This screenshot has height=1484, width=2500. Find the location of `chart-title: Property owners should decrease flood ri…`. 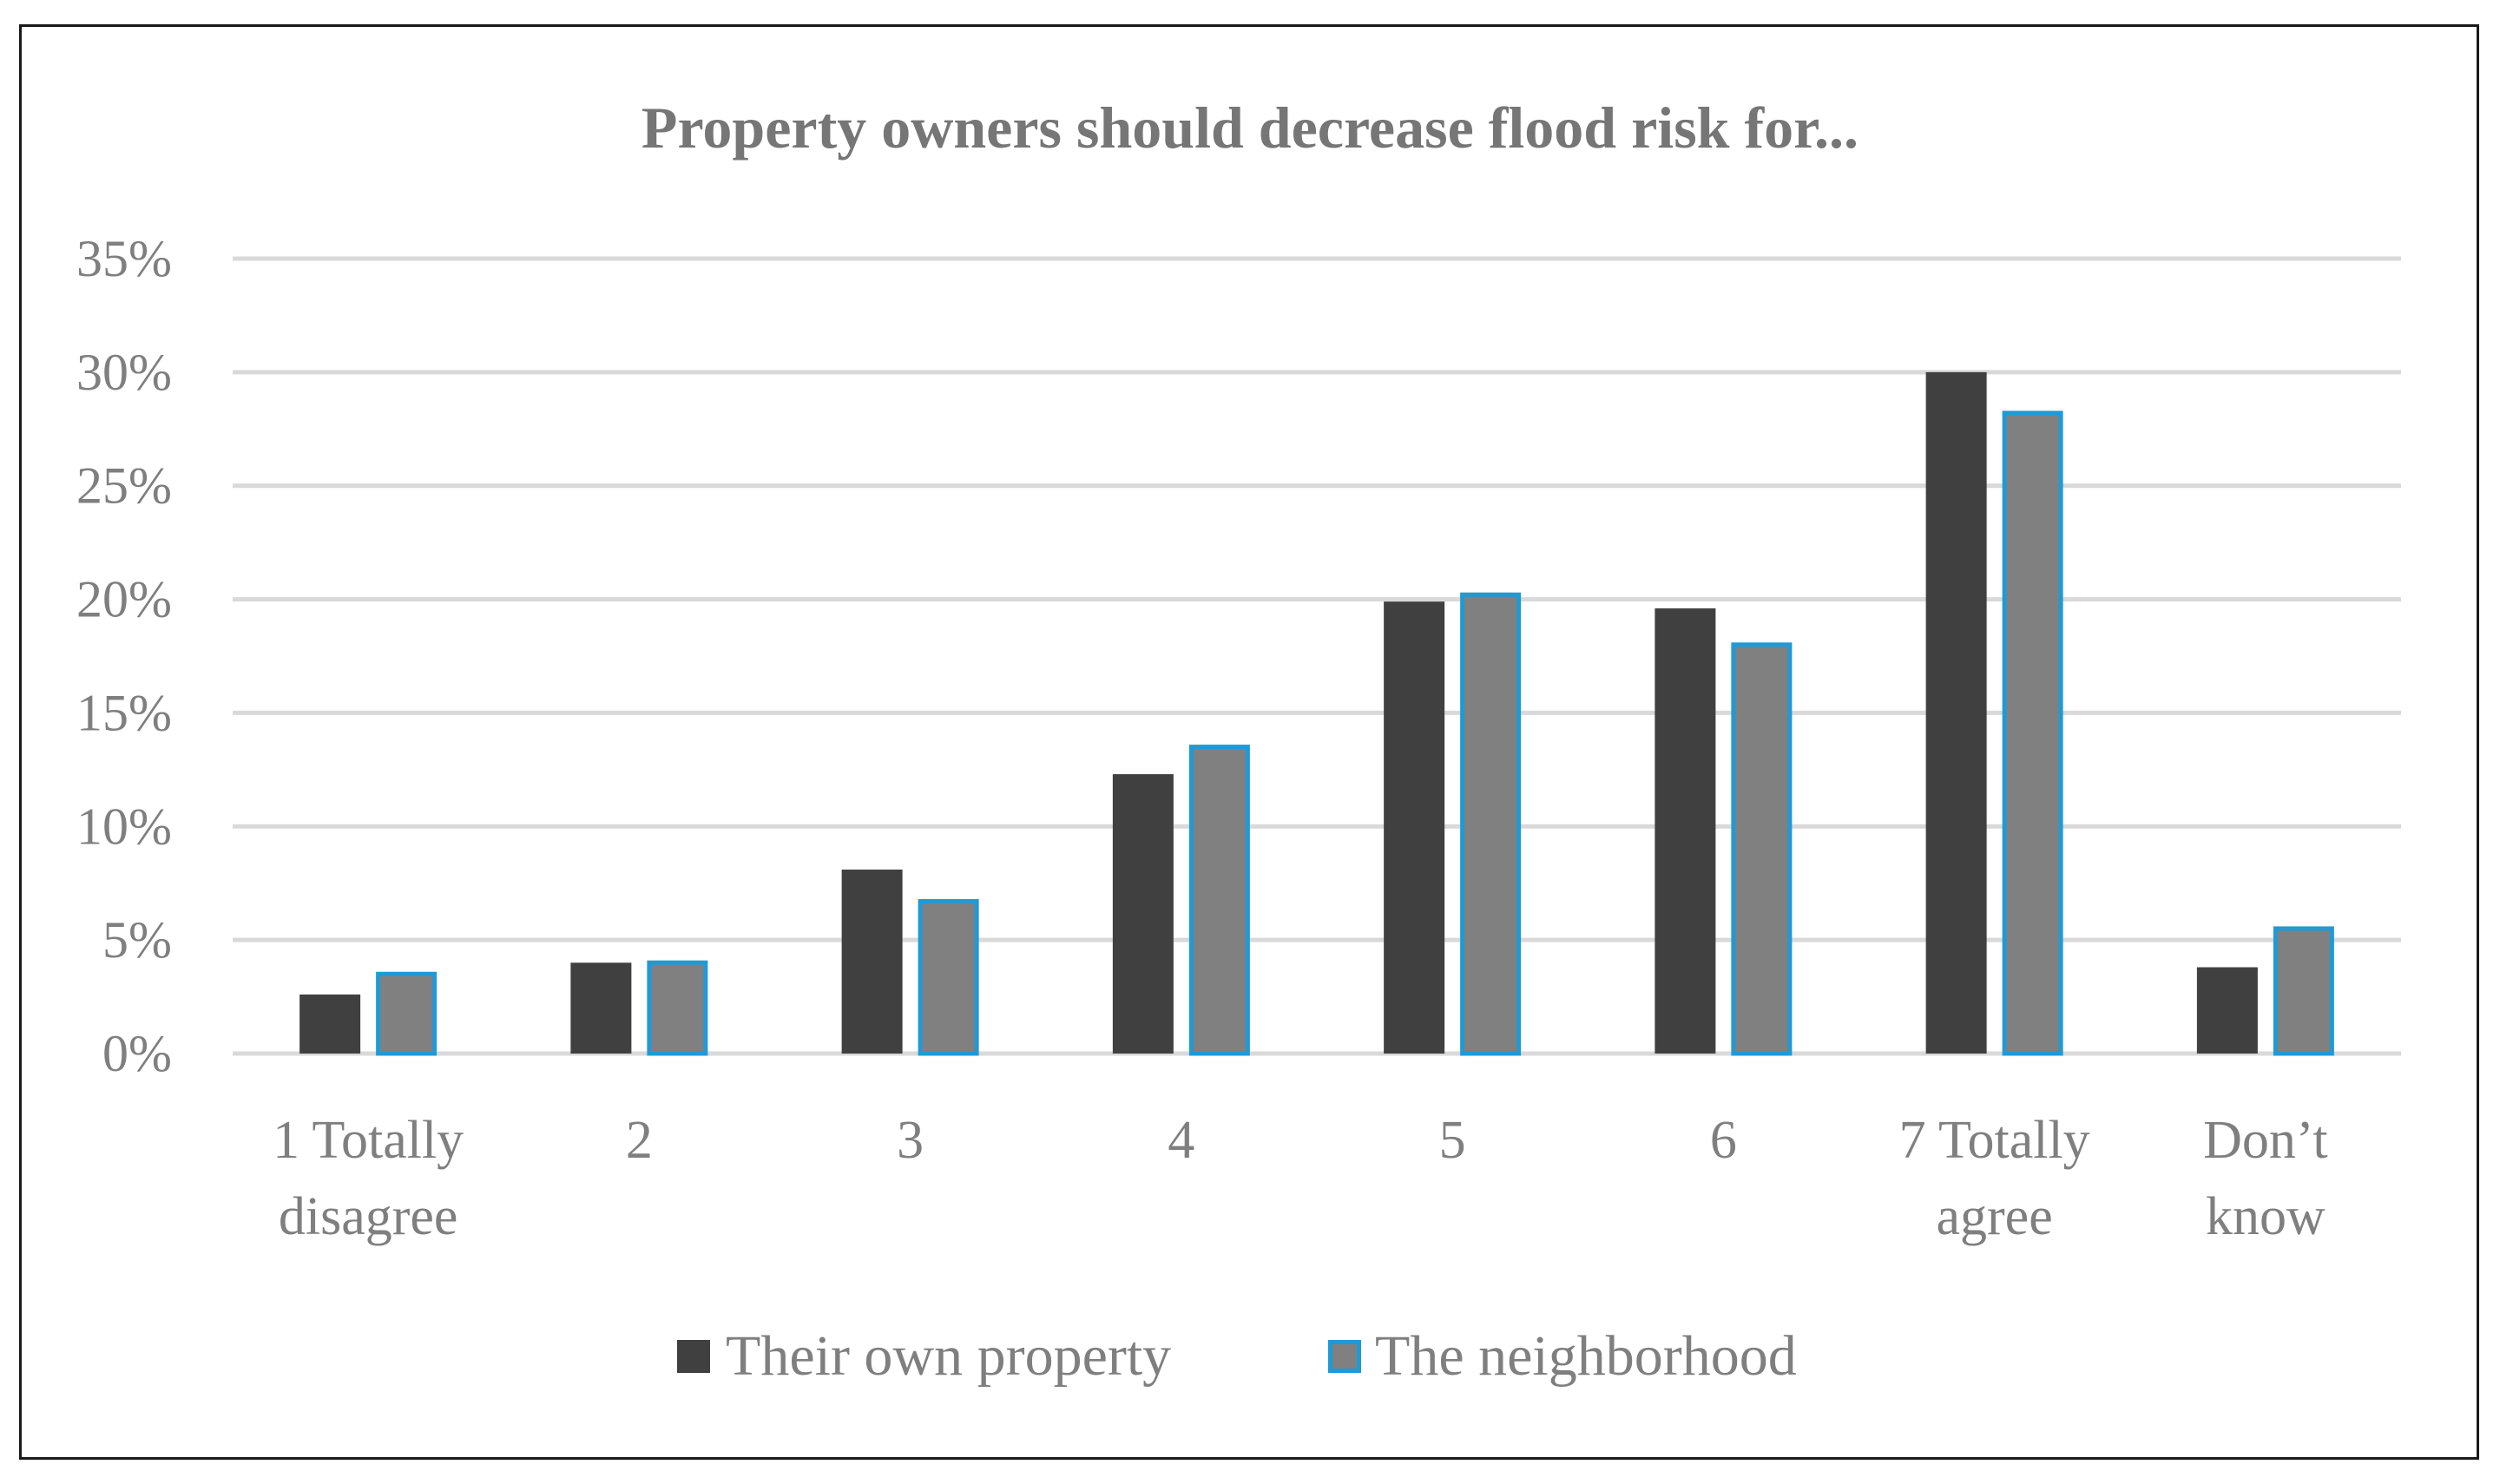

chart-title: Property owners should decrease flood ri… is located at coordinates (1250, 128).